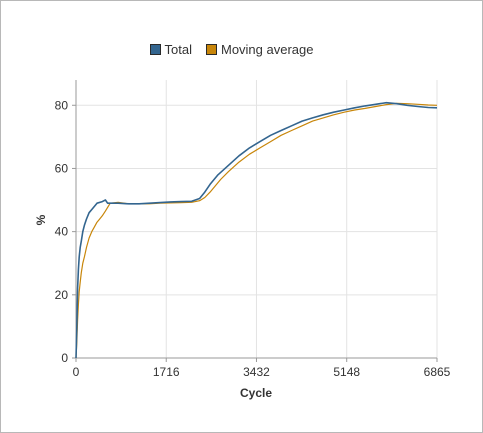 The image size is (483, 433). What do you see at coordinates (62, 105) in the screenshot?
I see `y-tick-label: 80` at bounding box center [62, 105].